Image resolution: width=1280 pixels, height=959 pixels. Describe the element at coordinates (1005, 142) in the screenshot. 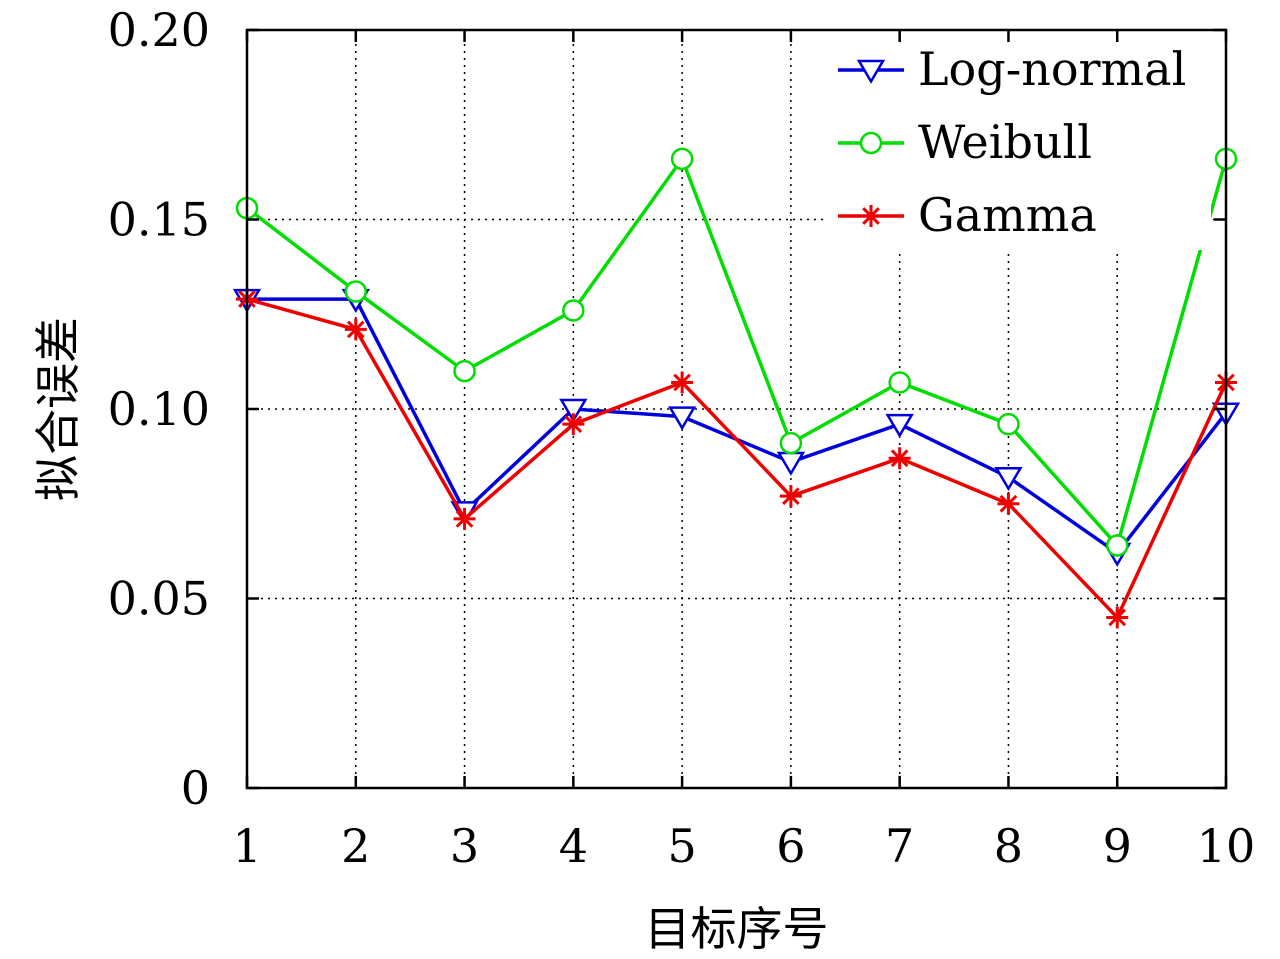

I see `legend-label: Weibull` at that location.